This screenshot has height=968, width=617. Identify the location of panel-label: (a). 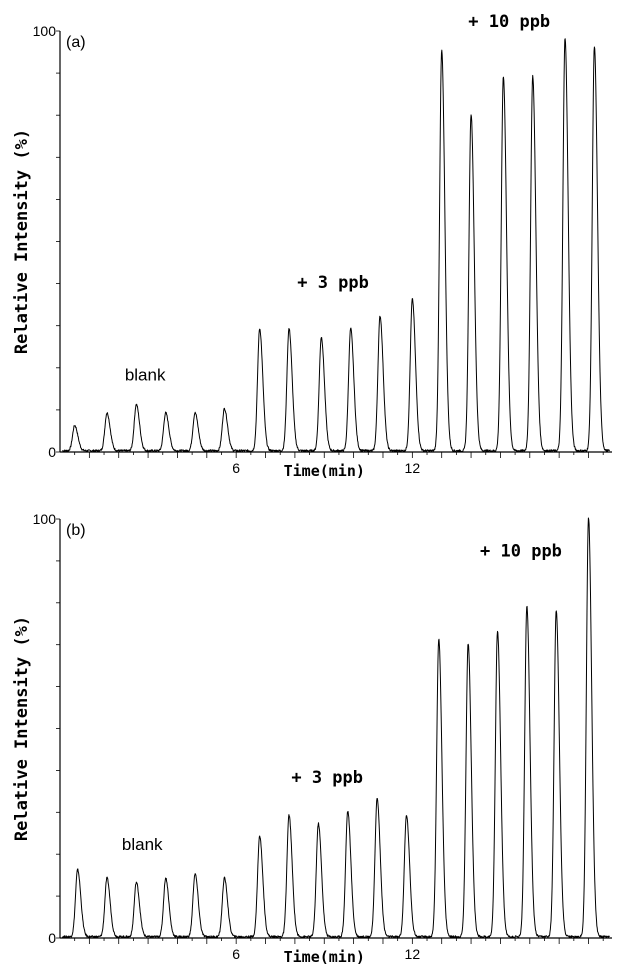
(76, 42).